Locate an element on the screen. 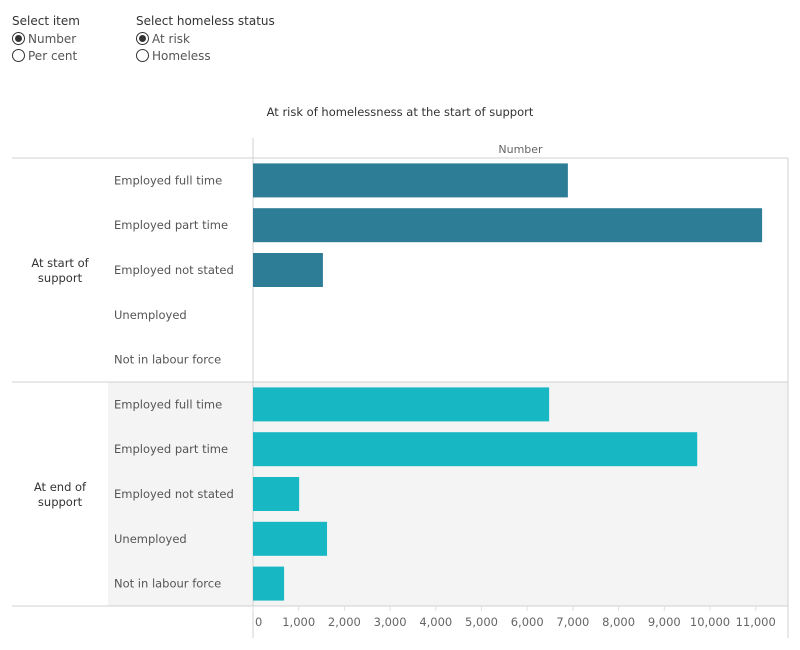 This screenshot has height=650, width=800. x-tick-label: 3,000 is located at coordinates (390, 622).